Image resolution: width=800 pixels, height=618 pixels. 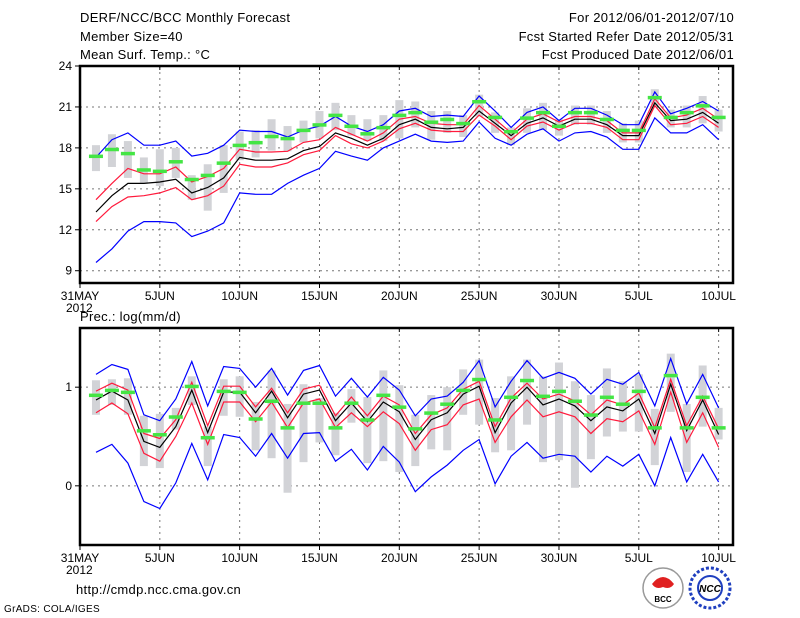 What do you see at coordinates (651, 17) in the screenshot?
I see `forecast-period: For 2012/06/01-2012/07/10` at bounding box center [651, 17].